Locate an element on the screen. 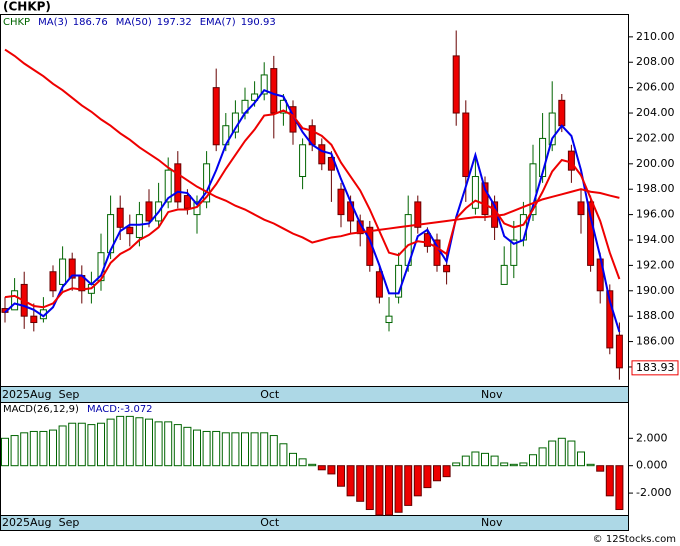 This screenshot has height=546, width=680. legend-value: 197.32 is located at coordinates (174, 22).